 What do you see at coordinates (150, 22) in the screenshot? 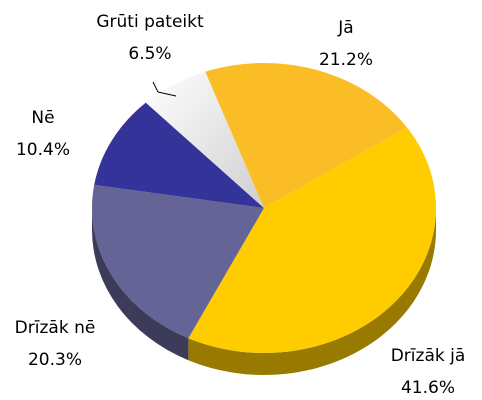
I see `slice-label: Grūti pateikt` at bounding box center [150, 22].